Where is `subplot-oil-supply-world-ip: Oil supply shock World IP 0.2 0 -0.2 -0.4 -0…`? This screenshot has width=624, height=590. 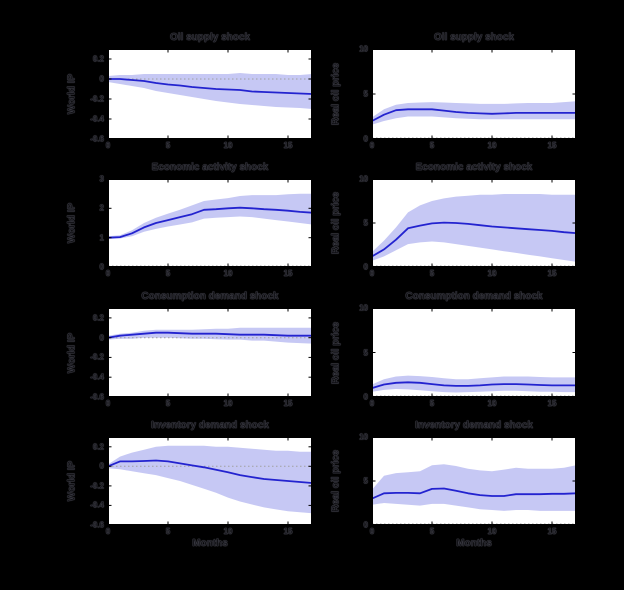 subplot-oil-supply-world-ip: Oil supply shock World IP 0.2 0 -0.2 -0.4 -0… is located at coordinates (189, 91).